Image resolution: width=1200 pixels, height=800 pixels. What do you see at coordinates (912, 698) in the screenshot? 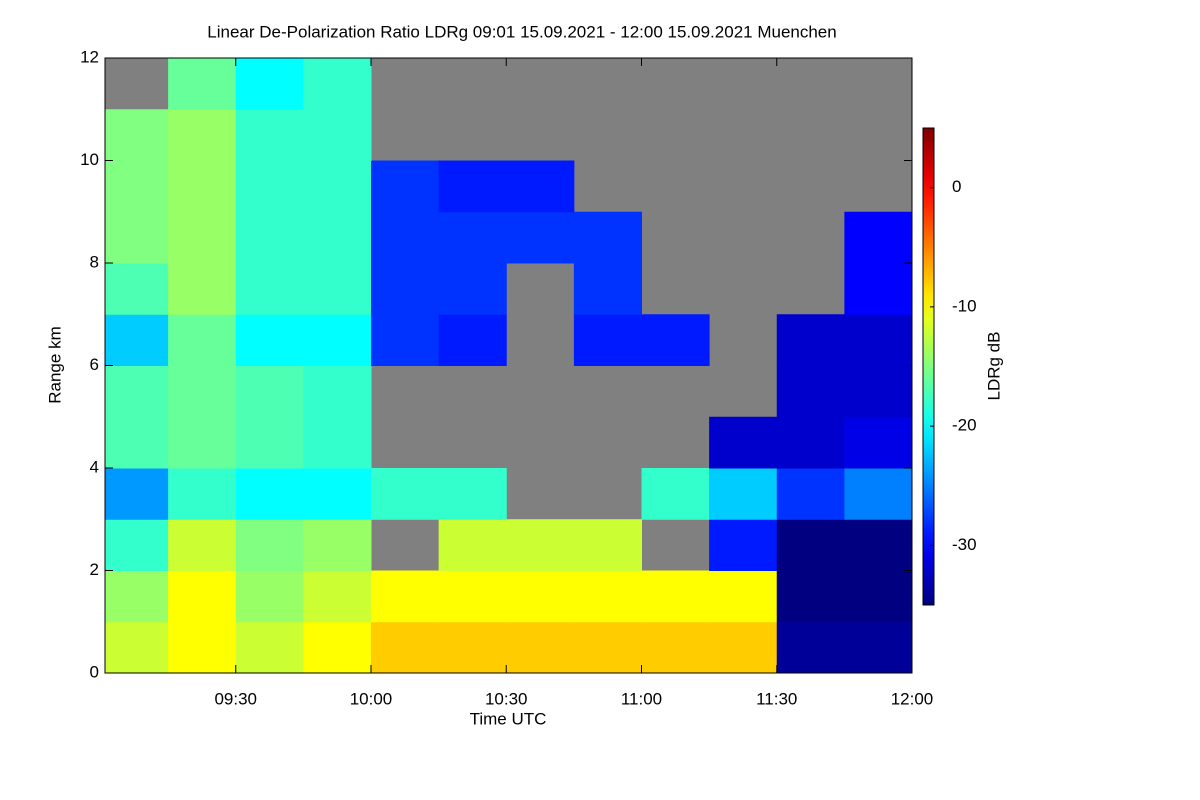
I see `x-tick-label: 12:00` at bounding box center [912, 698].